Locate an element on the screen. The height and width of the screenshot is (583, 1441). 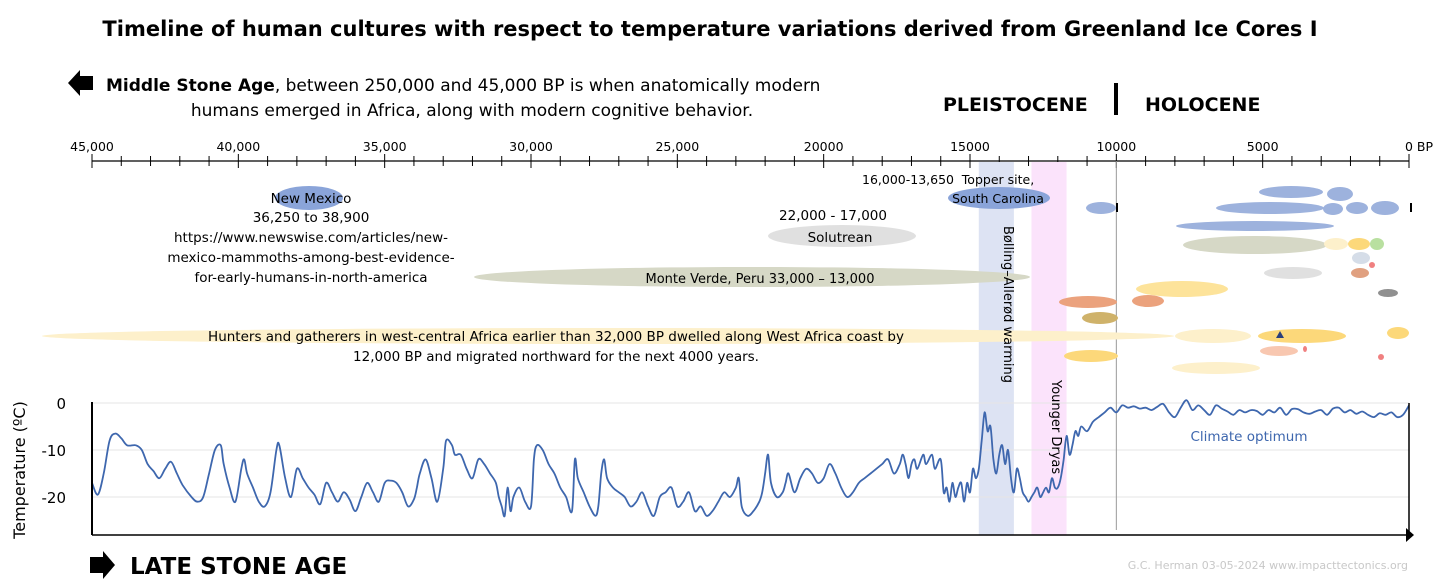
culture-d is located at coordinates (1270, 208).